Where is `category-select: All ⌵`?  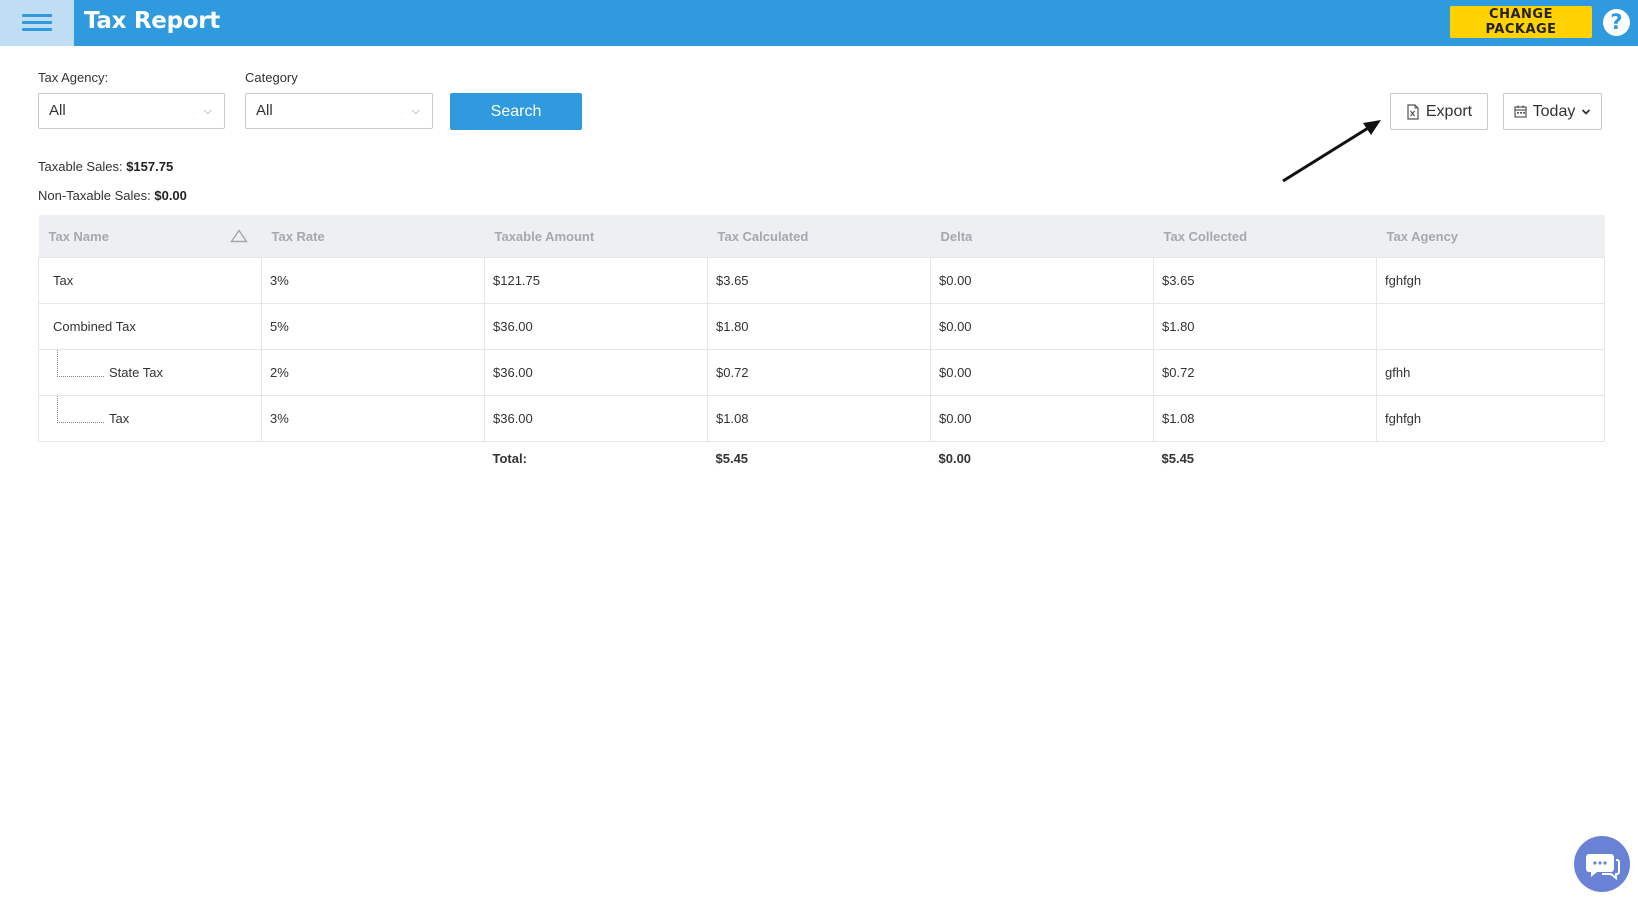 category-select: All ⌵ is located at coordinates (339, 111).